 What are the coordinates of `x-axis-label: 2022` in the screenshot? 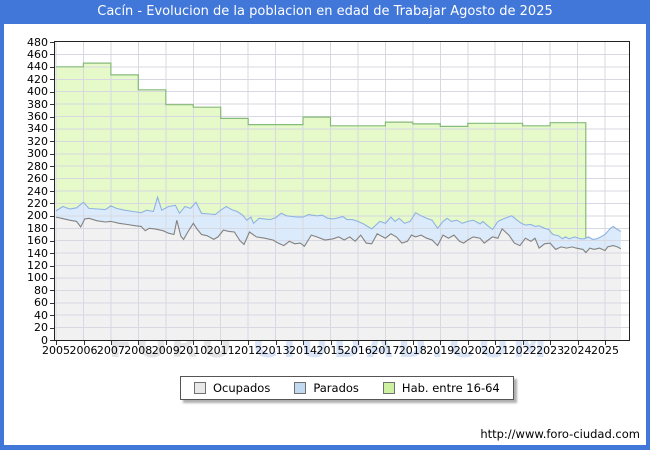 It's located at (522, 350).